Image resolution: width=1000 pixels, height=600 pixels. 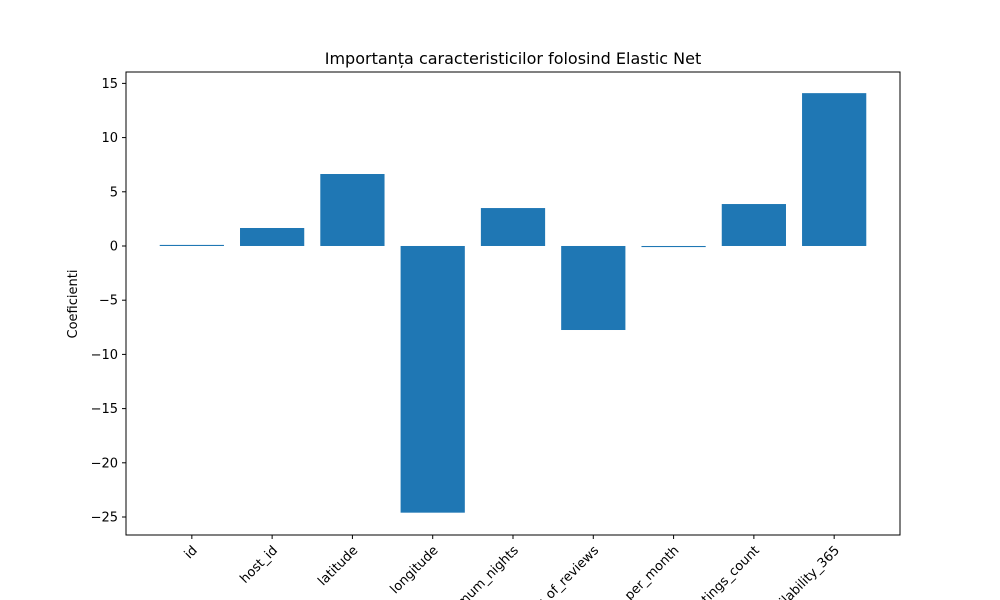 I want to click on x-tick-label: availability_365, so click(x=801, y=571).